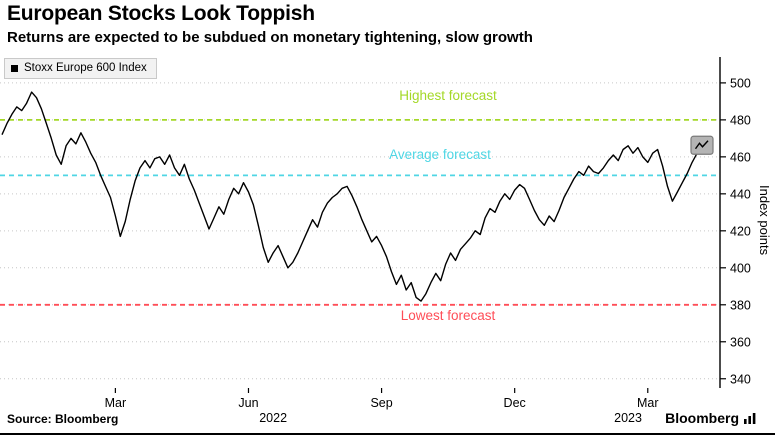 This screenshot has width=775, height=435. Describe the element at coordinates (750, 418) in the screenshot. I see `bloomberg-bars-icon` at that location.